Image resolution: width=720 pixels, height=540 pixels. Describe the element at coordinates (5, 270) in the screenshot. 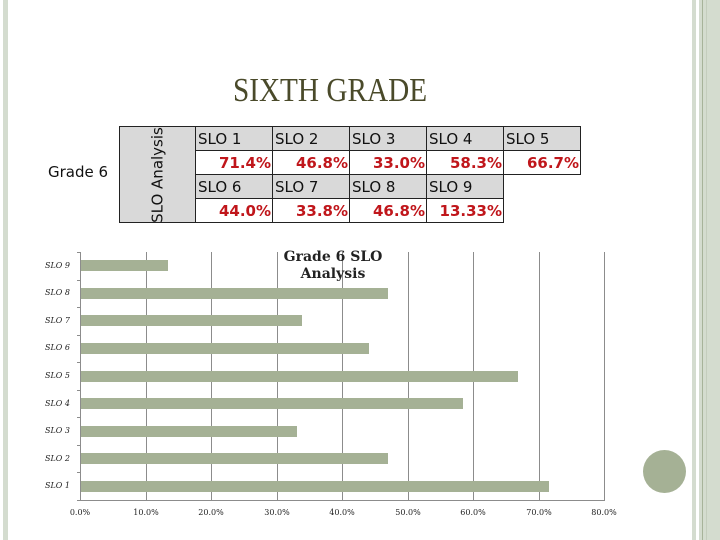

I see `left-border-stripe` at that location.